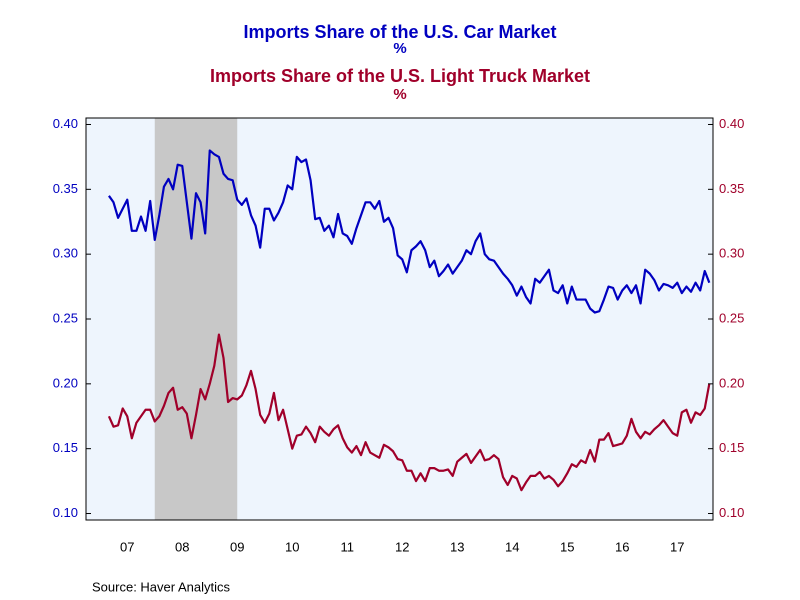 This screenshot has width=800, height=600. What do you see at coordinates (402, 546) in the screenshot?
I see `x-tick-label: 12` at bounding box center [402, 546].